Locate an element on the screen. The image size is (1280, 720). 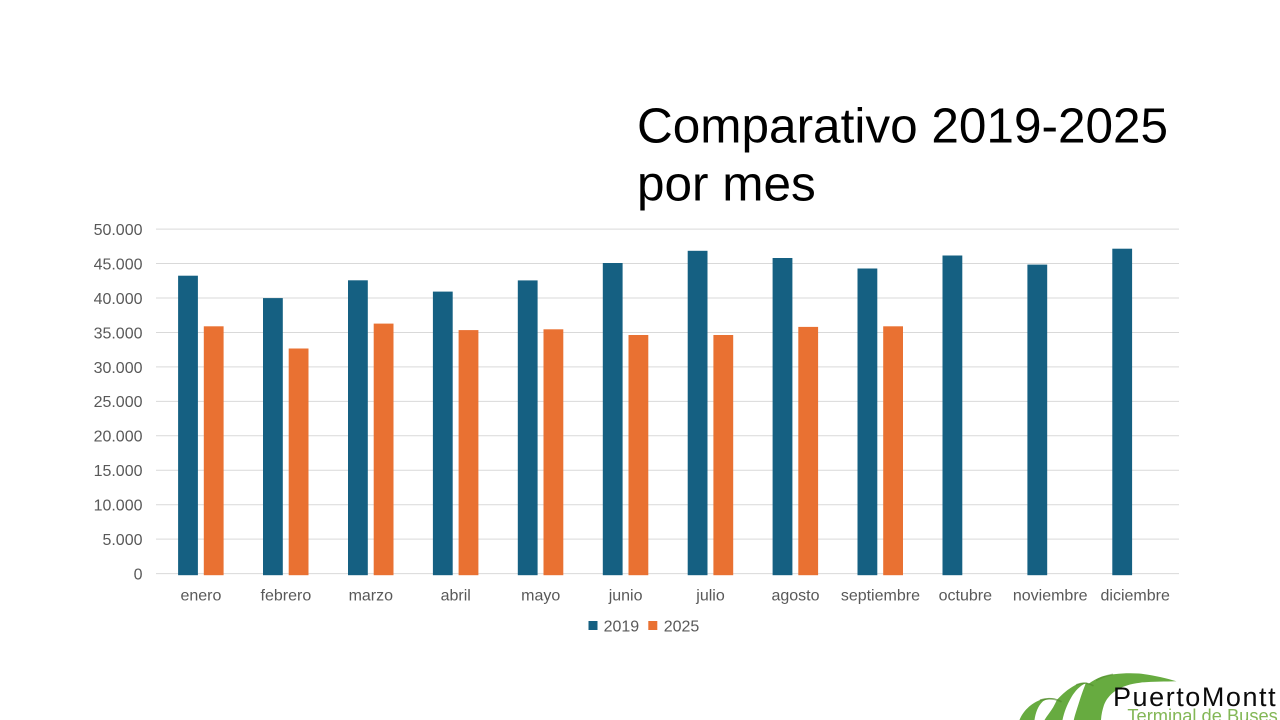
svg-text: octubre is located at coordinates (965, 596).